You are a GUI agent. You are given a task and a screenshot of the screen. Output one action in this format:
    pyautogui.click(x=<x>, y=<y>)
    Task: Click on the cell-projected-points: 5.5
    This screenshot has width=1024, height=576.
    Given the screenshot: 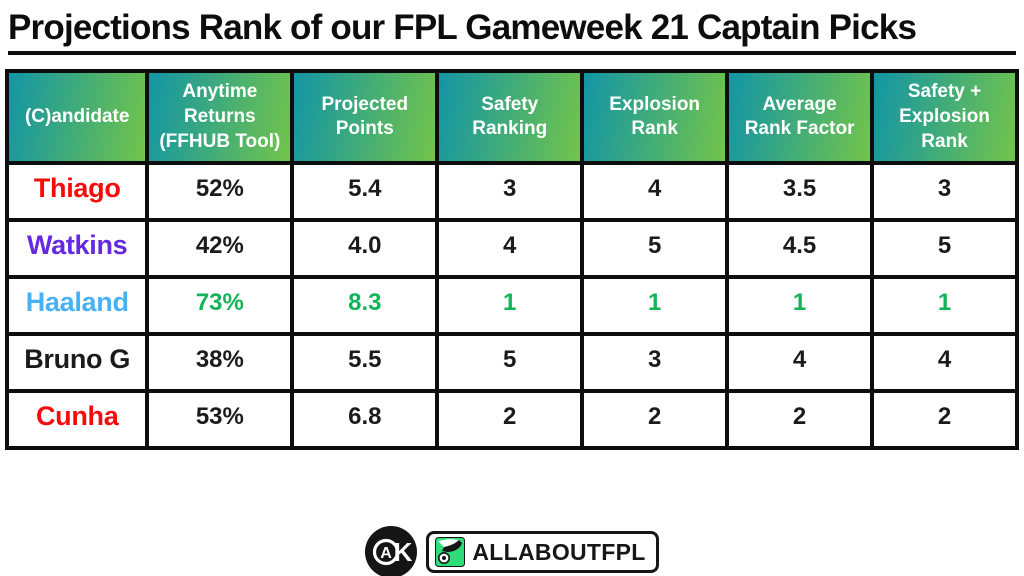 What is the action you would take?
    pyautogui.click(x=365, y=363)
    